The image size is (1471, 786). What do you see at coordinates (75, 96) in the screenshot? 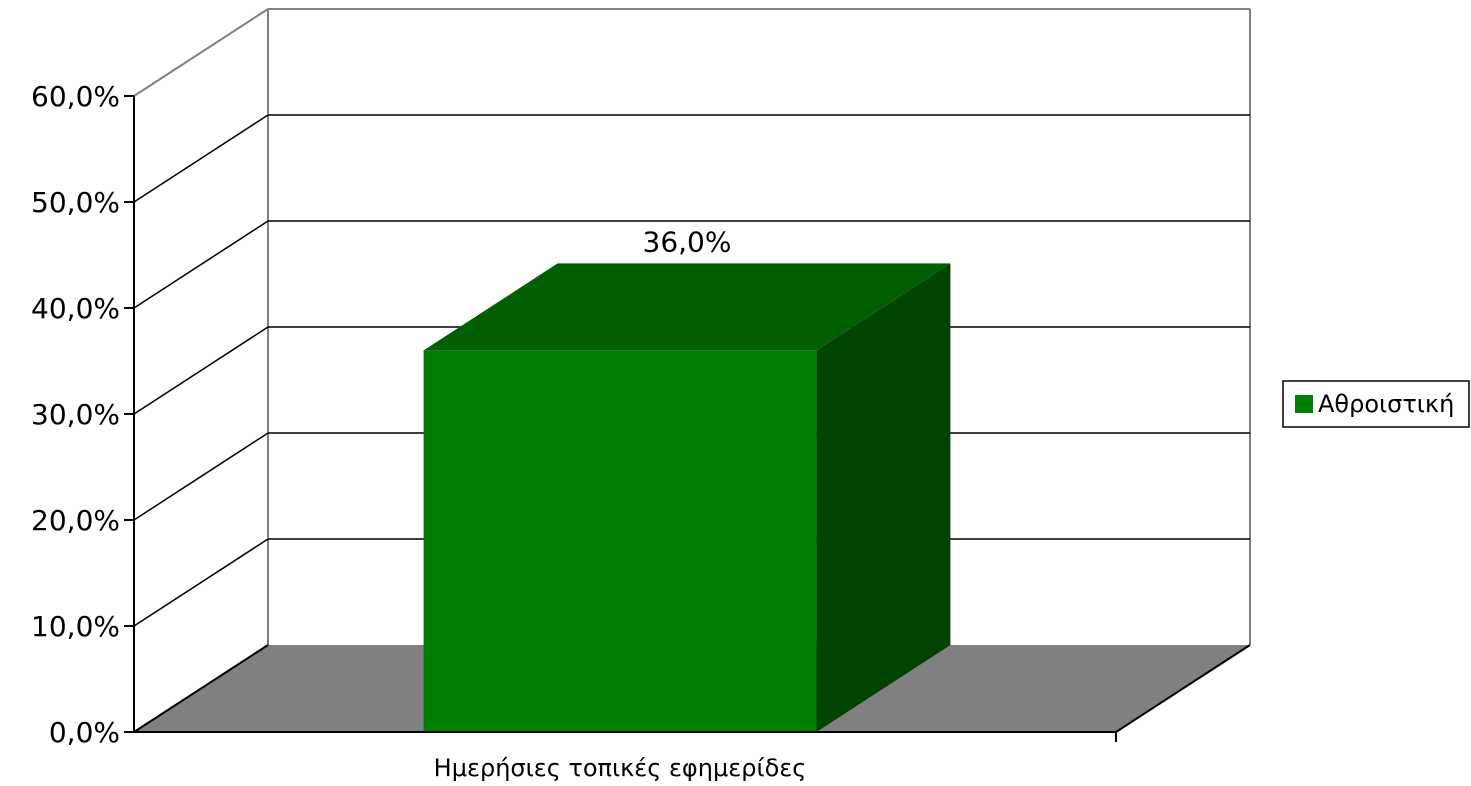
I see `y-tick-label: 60,0%` at bounding box center [75, 96].